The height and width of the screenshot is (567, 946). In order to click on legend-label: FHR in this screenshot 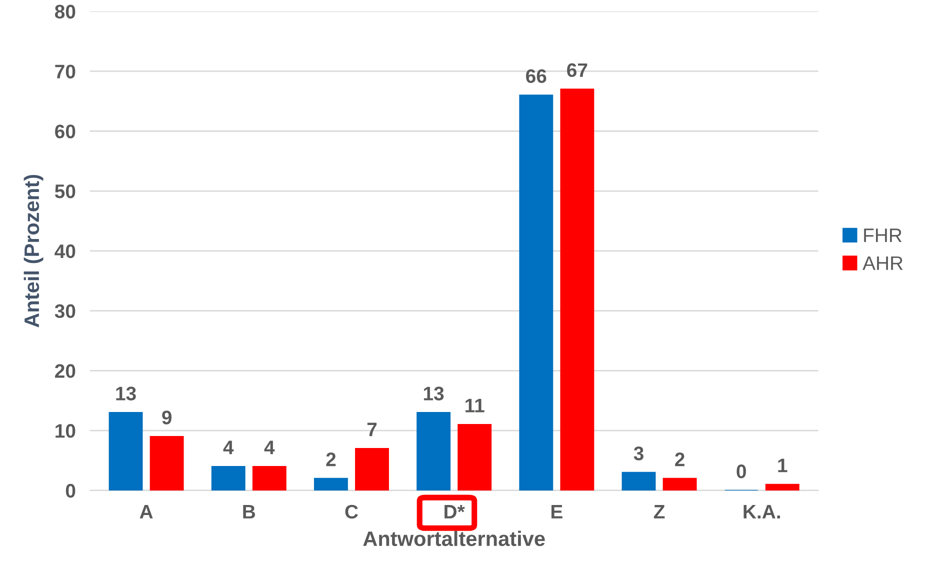, I will do `click(883, 235)`.